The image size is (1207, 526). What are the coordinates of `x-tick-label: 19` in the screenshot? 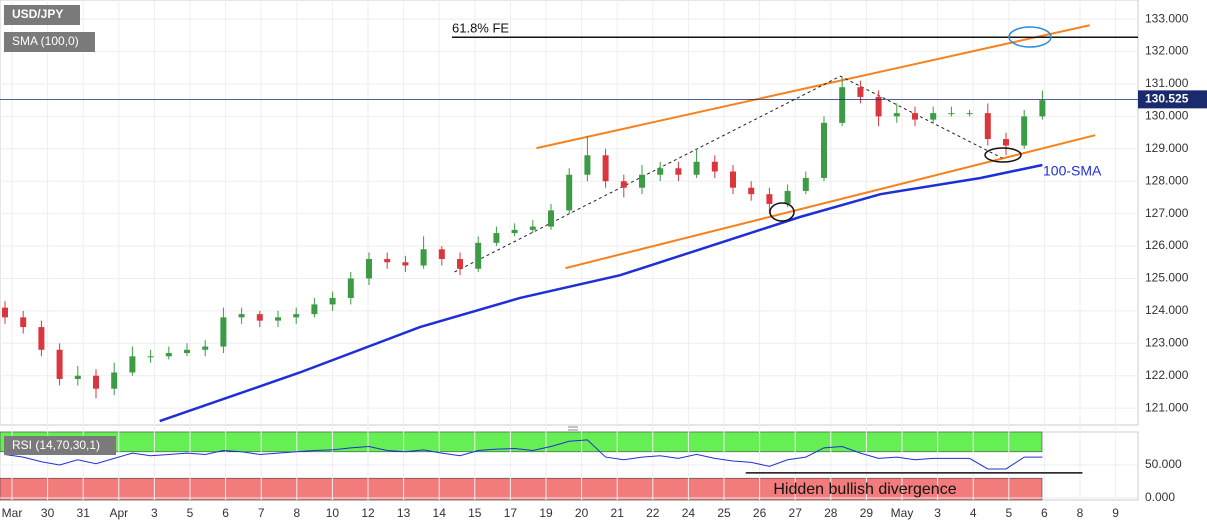 It's located at (546, 513).